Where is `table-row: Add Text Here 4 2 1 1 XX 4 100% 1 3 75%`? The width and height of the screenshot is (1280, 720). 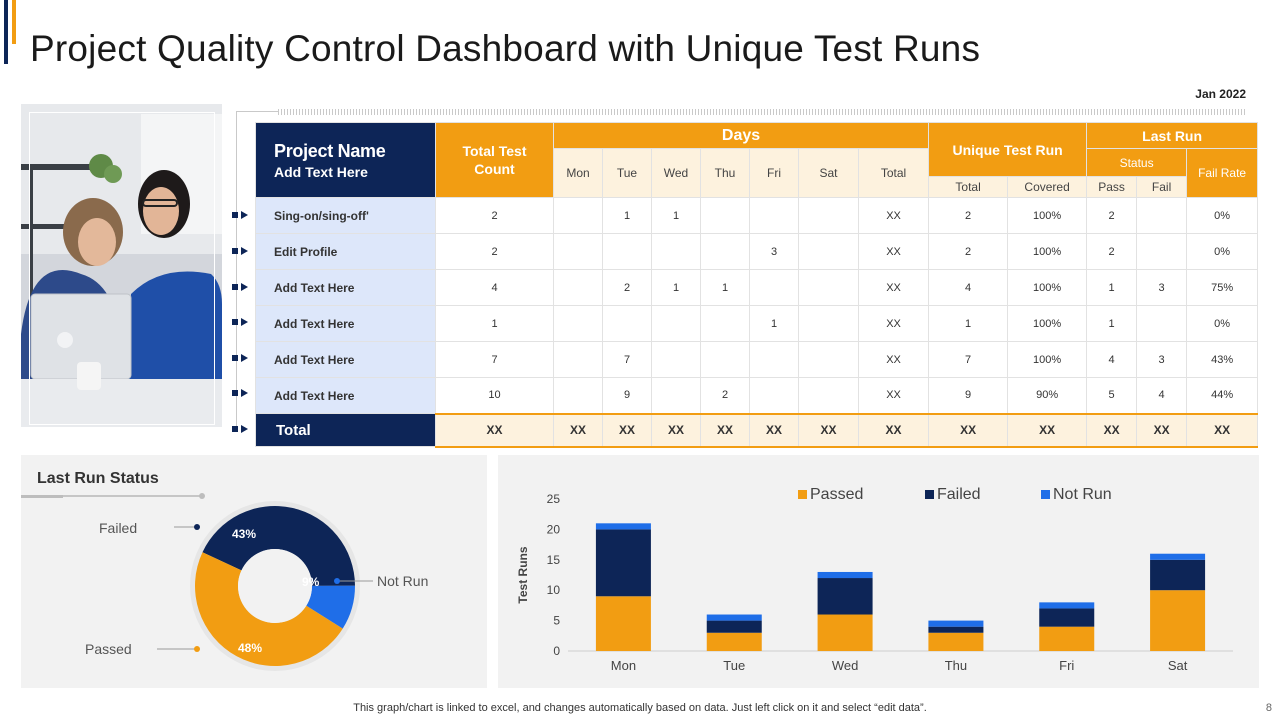
table-row: Add Text Here 4 2 1 1 XX 4 100% 1 3 75% is located at coordinates (757, 287).